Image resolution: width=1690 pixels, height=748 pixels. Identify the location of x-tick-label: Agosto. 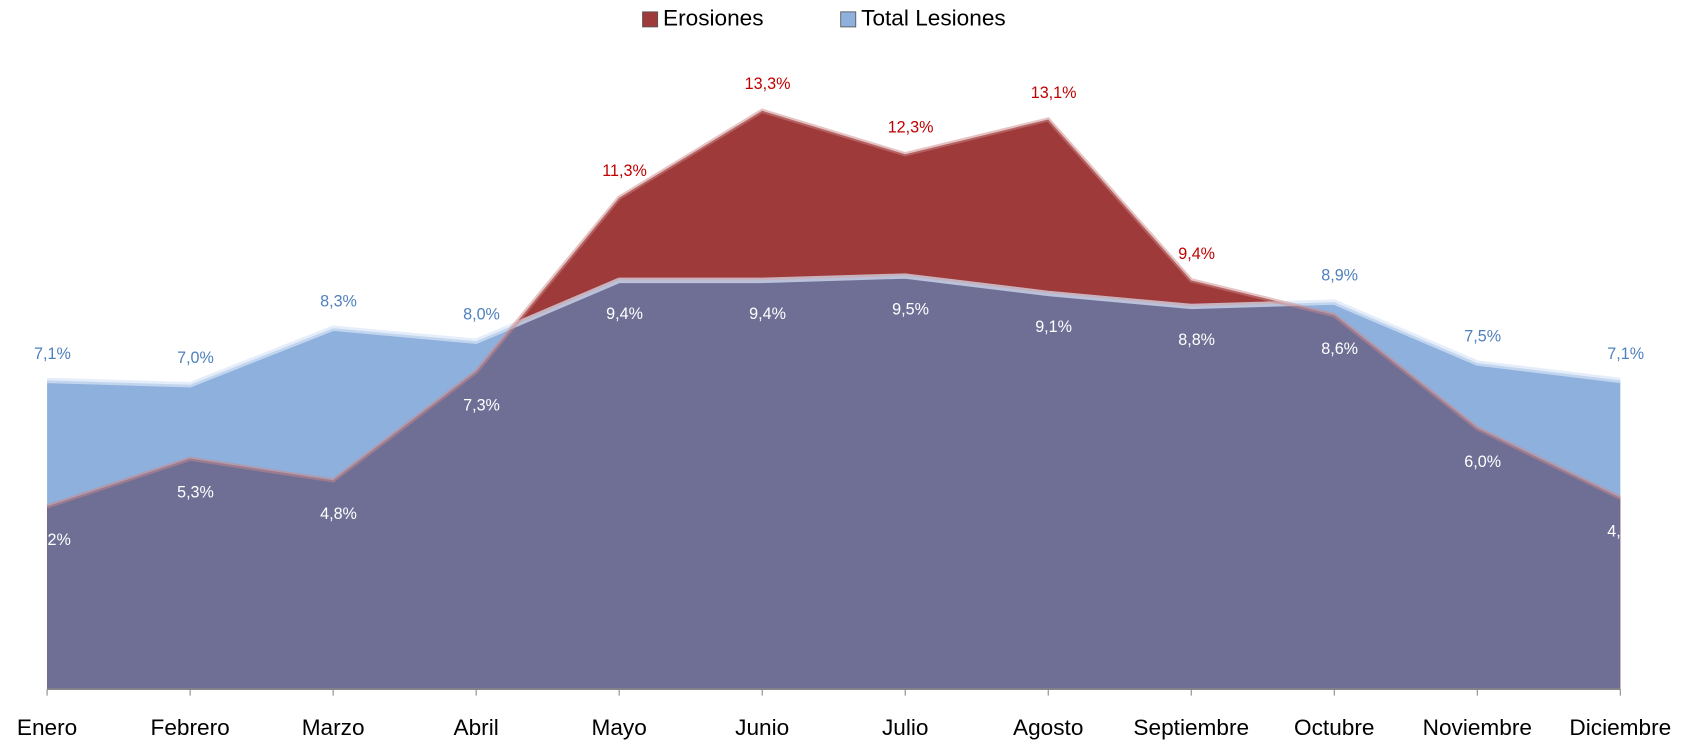
(1048, 727).